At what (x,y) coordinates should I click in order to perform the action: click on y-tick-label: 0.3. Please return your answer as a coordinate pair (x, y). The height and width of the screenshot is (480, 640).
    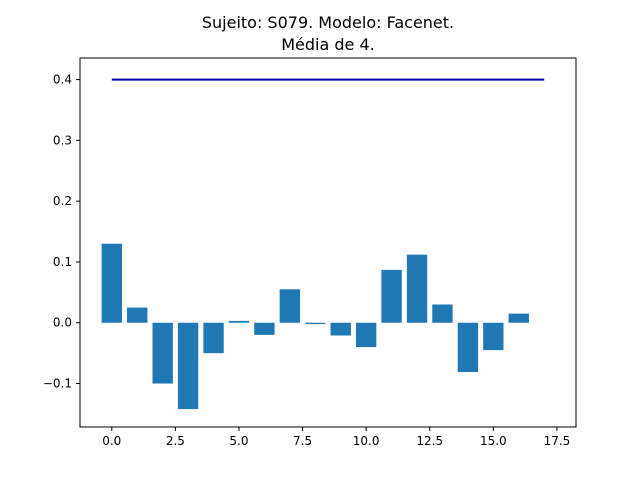
    Looking at the image, I should click on (62, 140).